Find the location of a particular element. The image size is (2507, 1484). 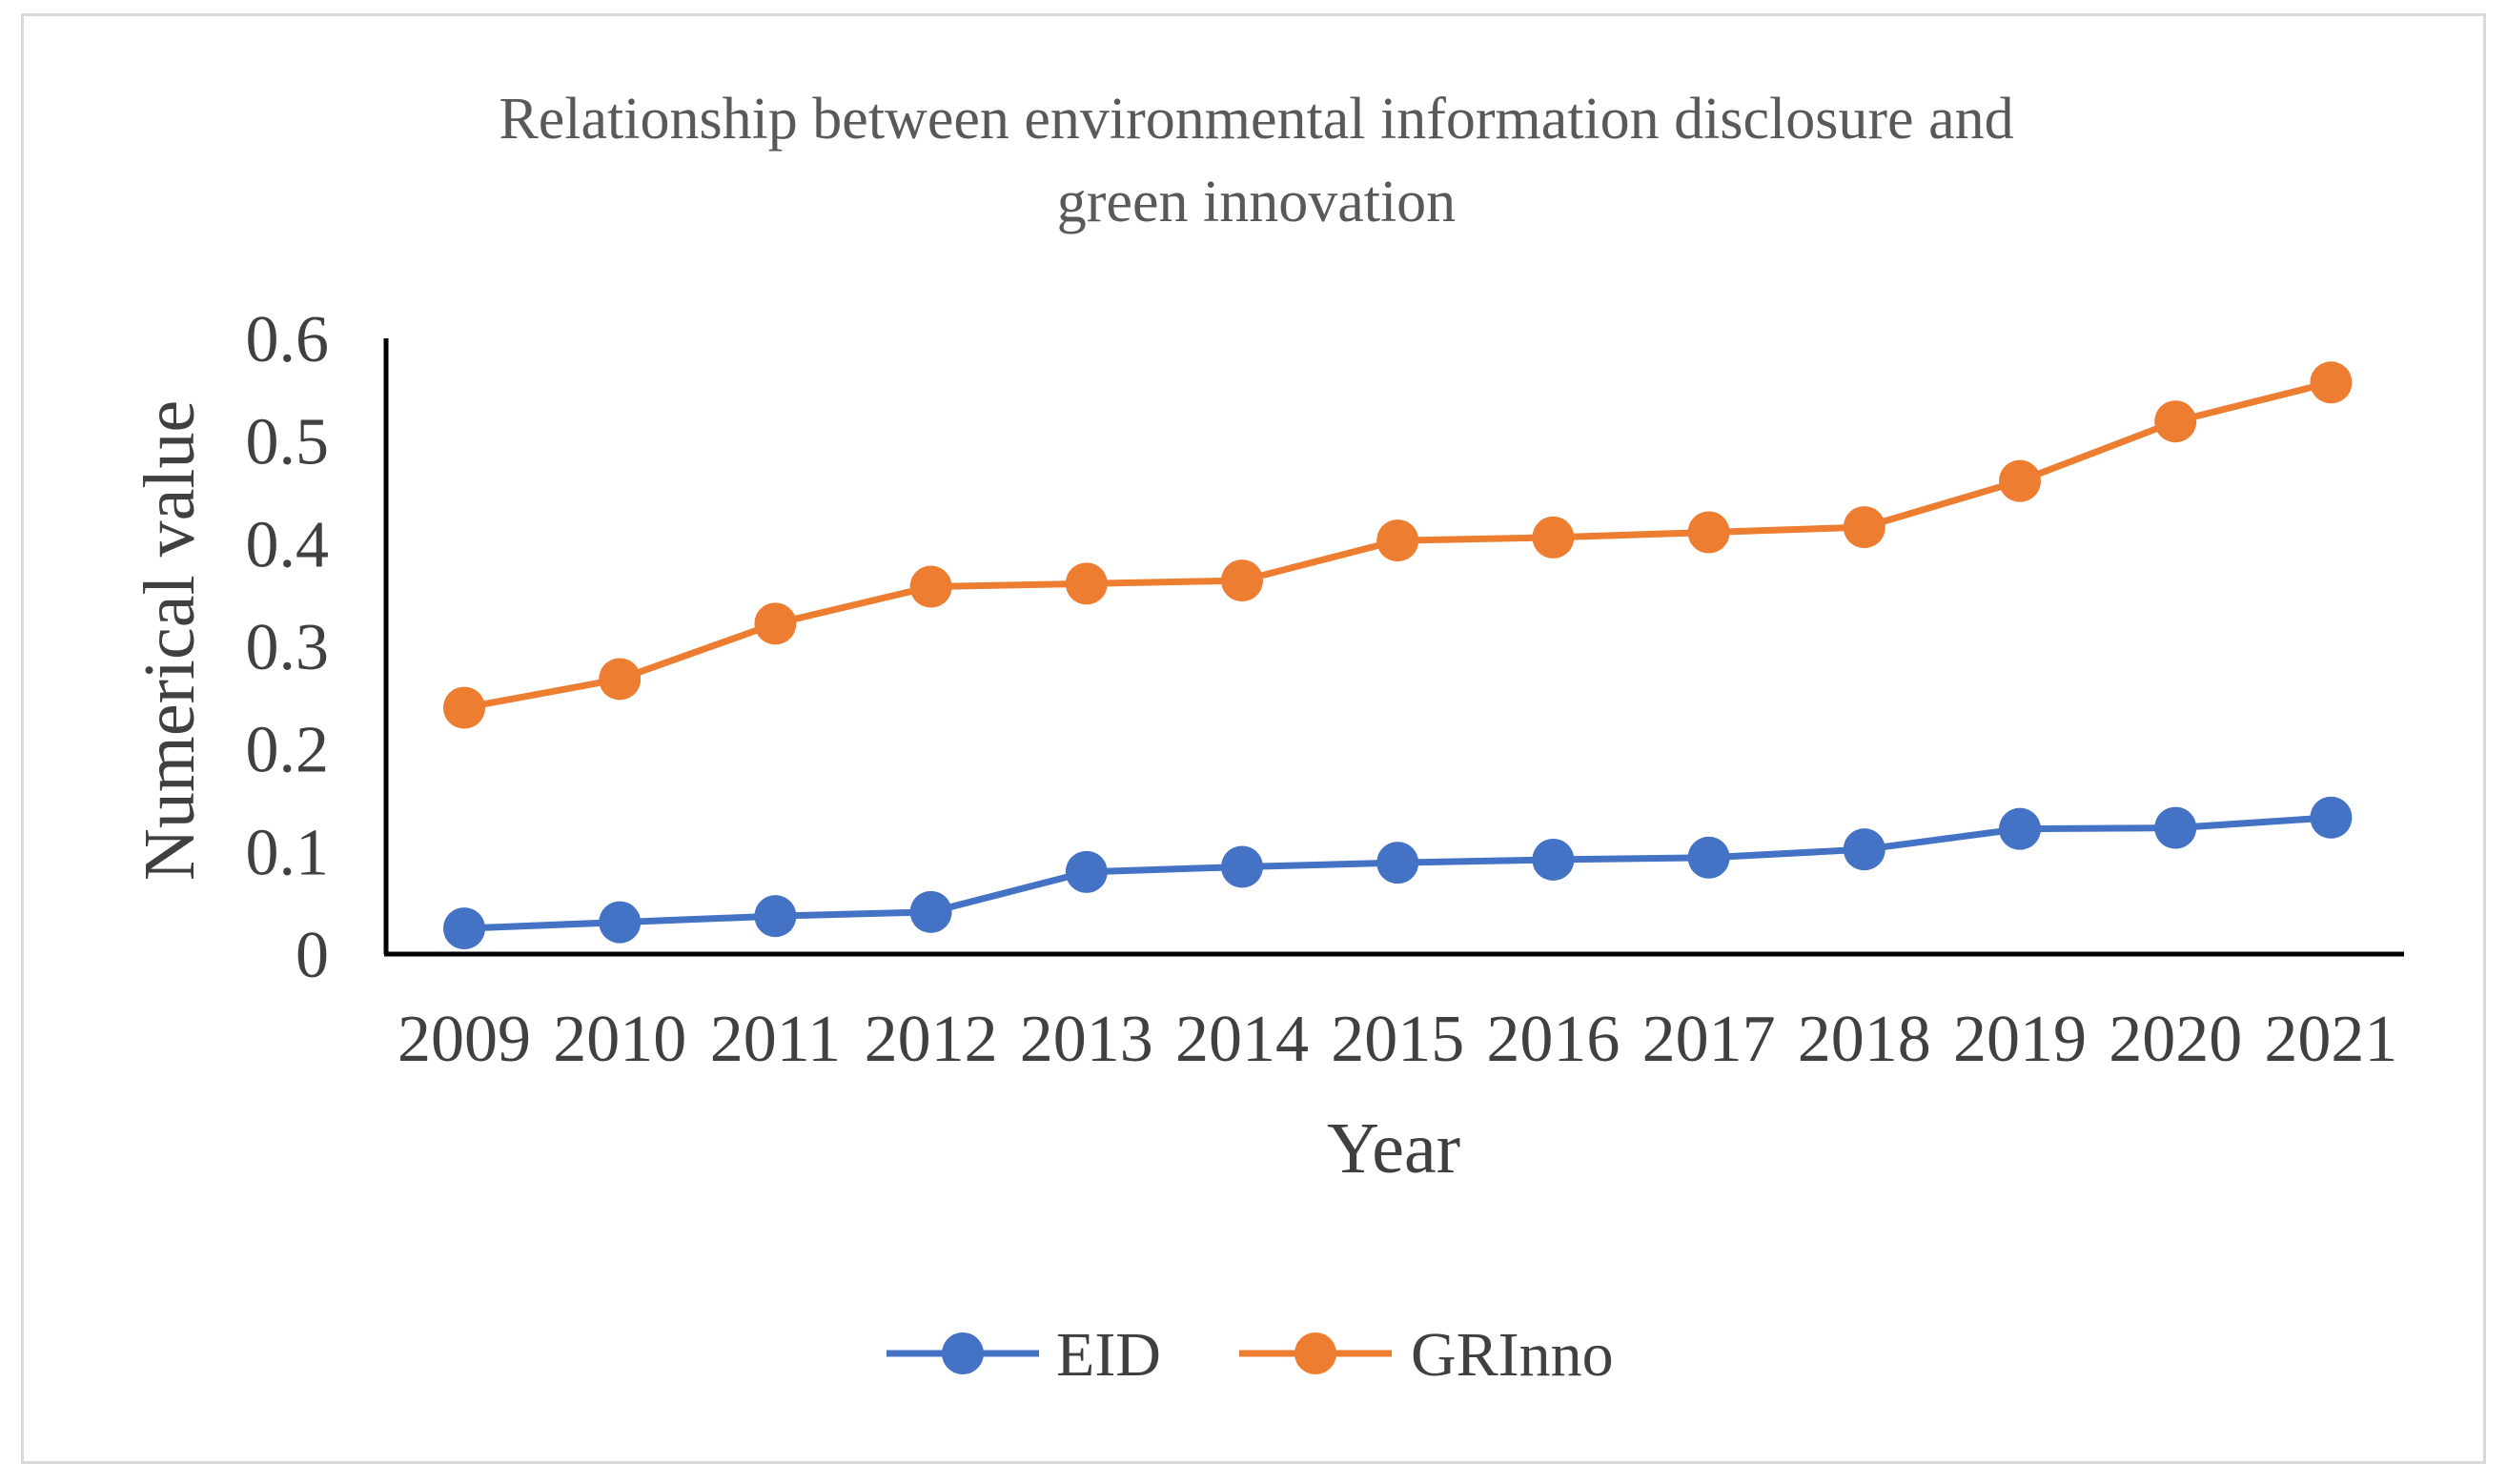

legend-item-grinno: GRInno is located at coordinates (1427, 1355).